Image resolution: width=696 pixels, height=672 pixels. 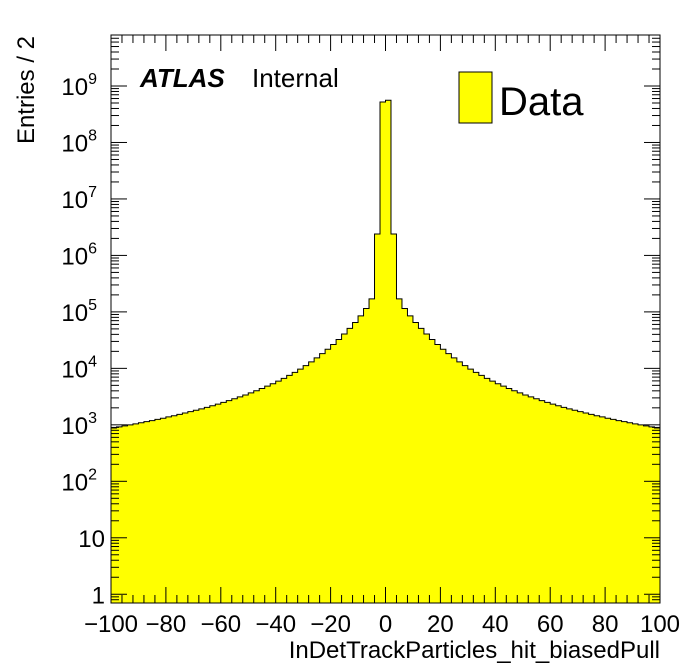 What do you see at coordinates (295, 78) in the screenshot?
I see `atlas-status-label: Internal` at bounding box center [295, 78].